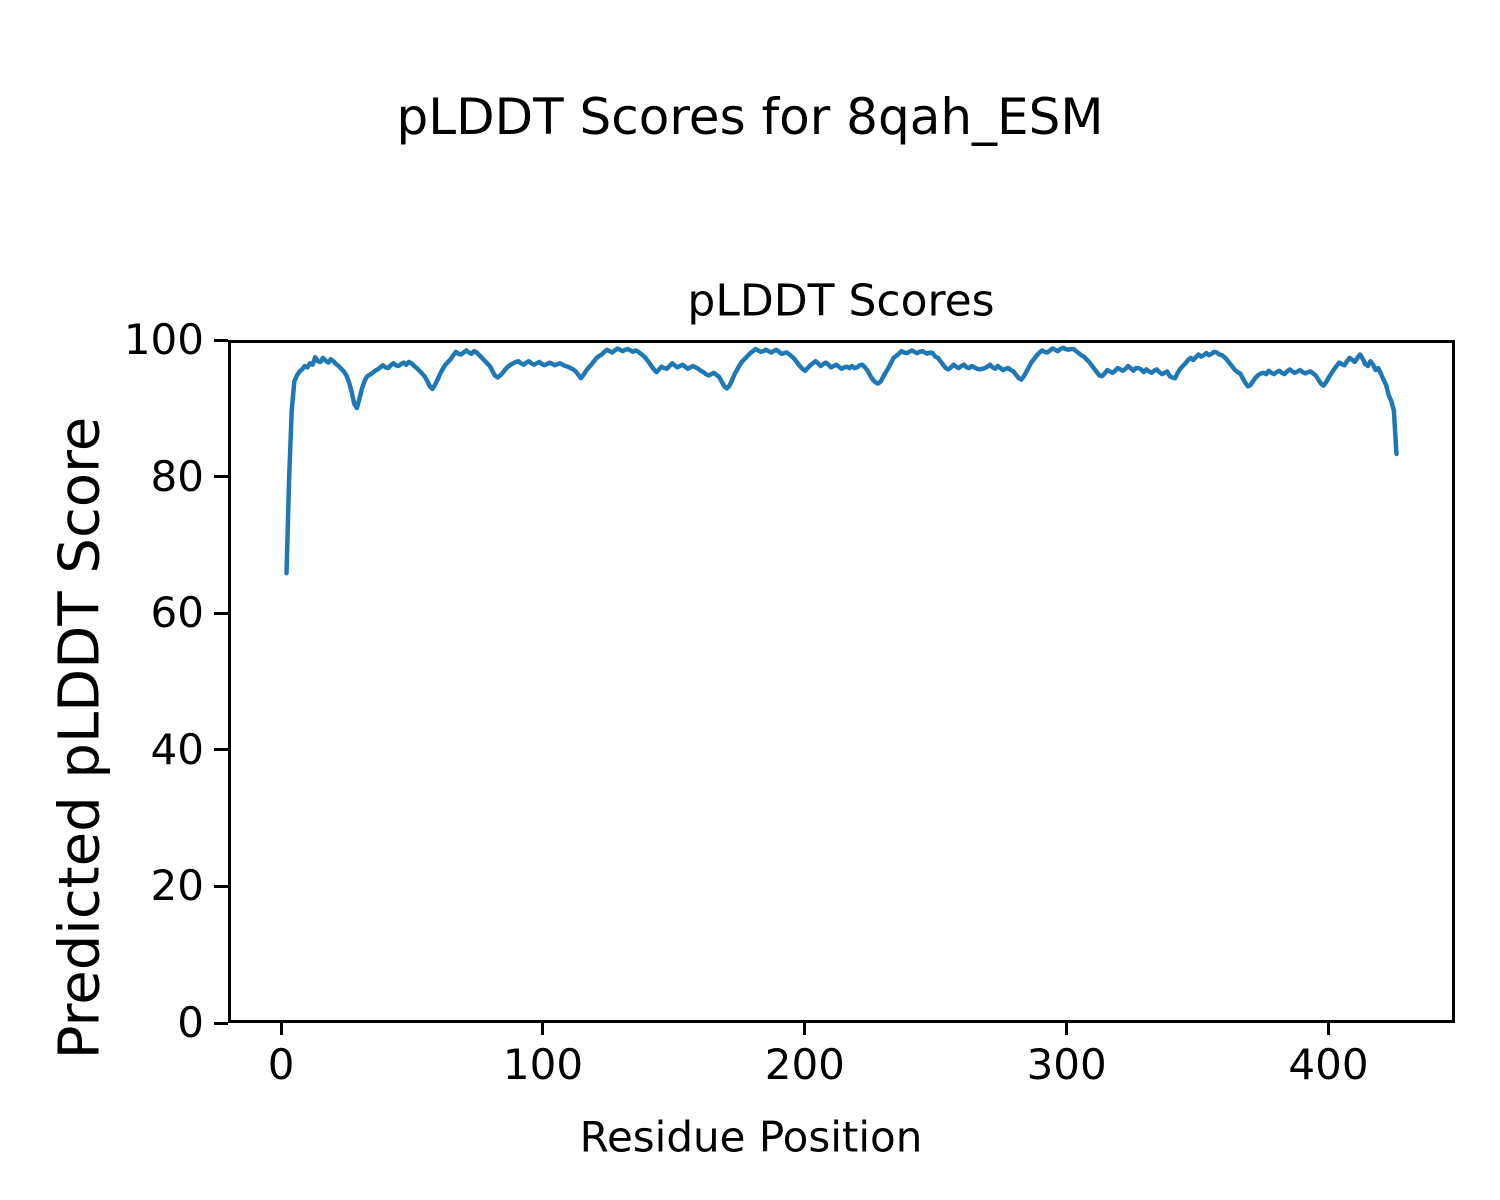 The width and height of the screenshot is (1500, 1200). Describe the element at coordinates (751, 1137) in the screenshot. I see `x-axis-label: Residue Position` at that location.